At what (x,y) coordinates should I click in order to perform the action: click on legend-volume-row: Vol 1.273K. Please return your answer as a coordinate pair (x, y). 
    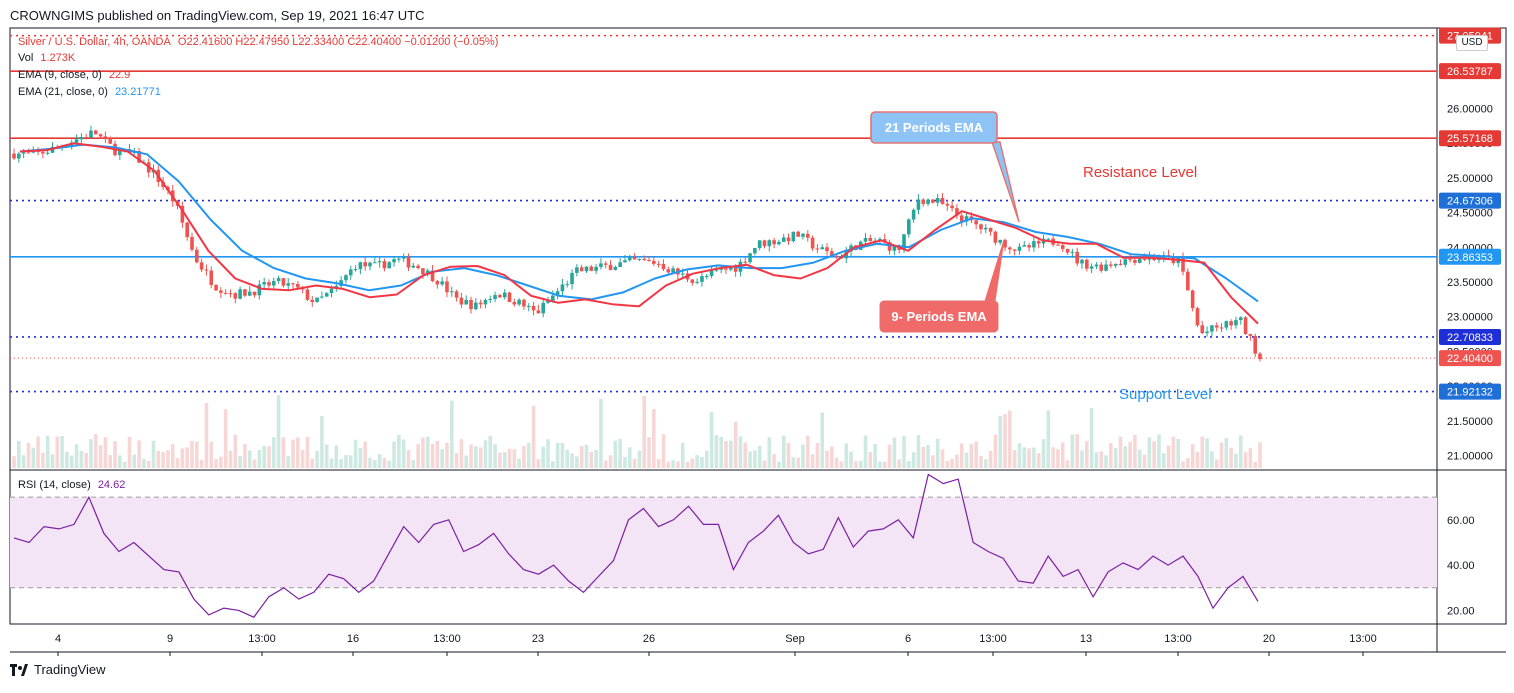
    Looking at the image, I should click on (48, 58).